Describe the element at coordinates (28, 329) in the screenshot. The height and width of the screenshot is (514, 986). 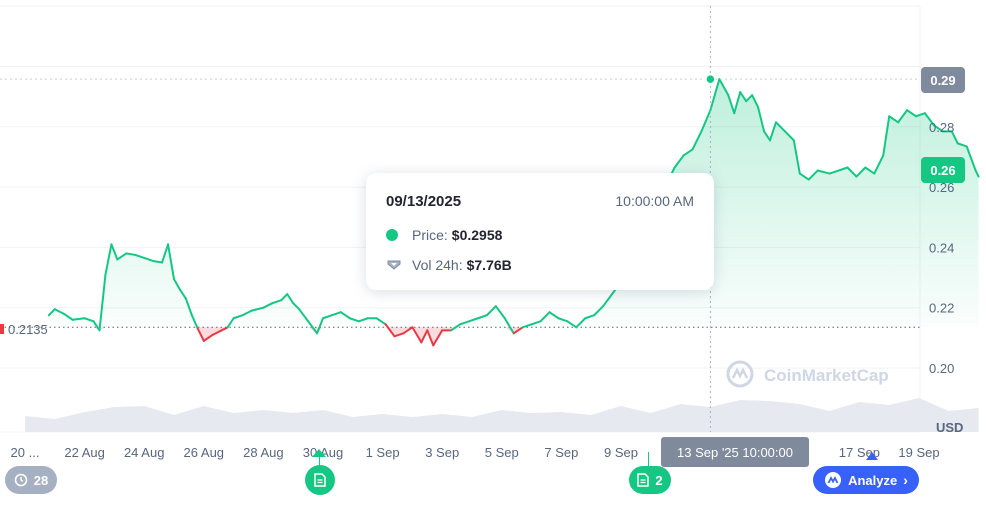
I see `reference-price-text: 0.2135` at that location.